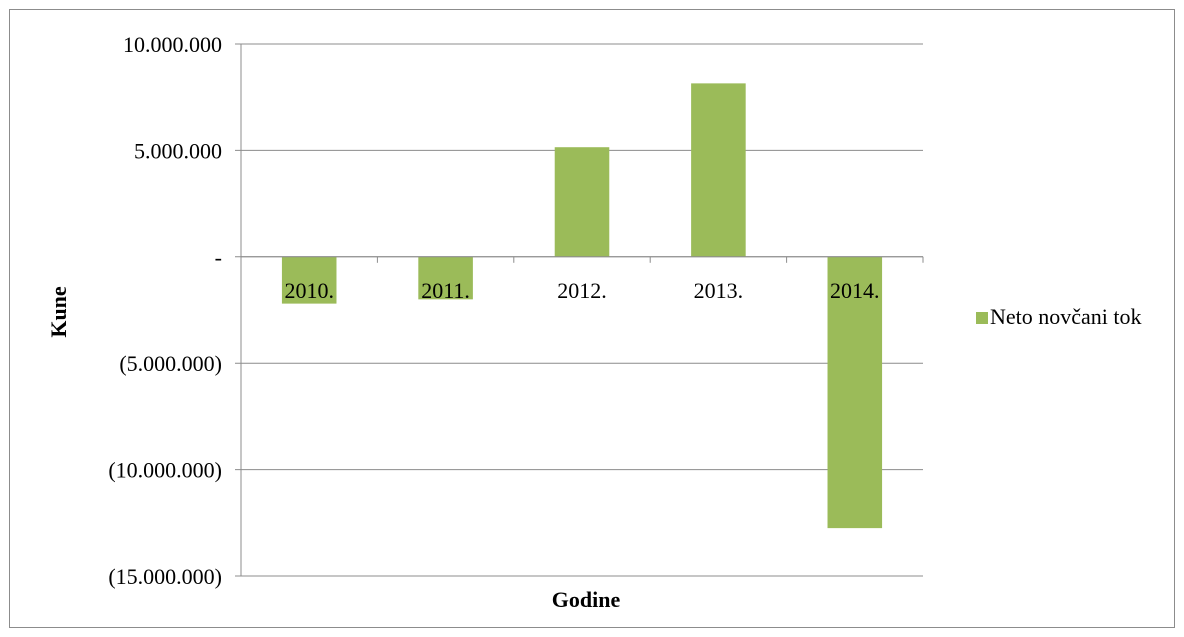  I want to click on bar-2010, so click(309, 280).